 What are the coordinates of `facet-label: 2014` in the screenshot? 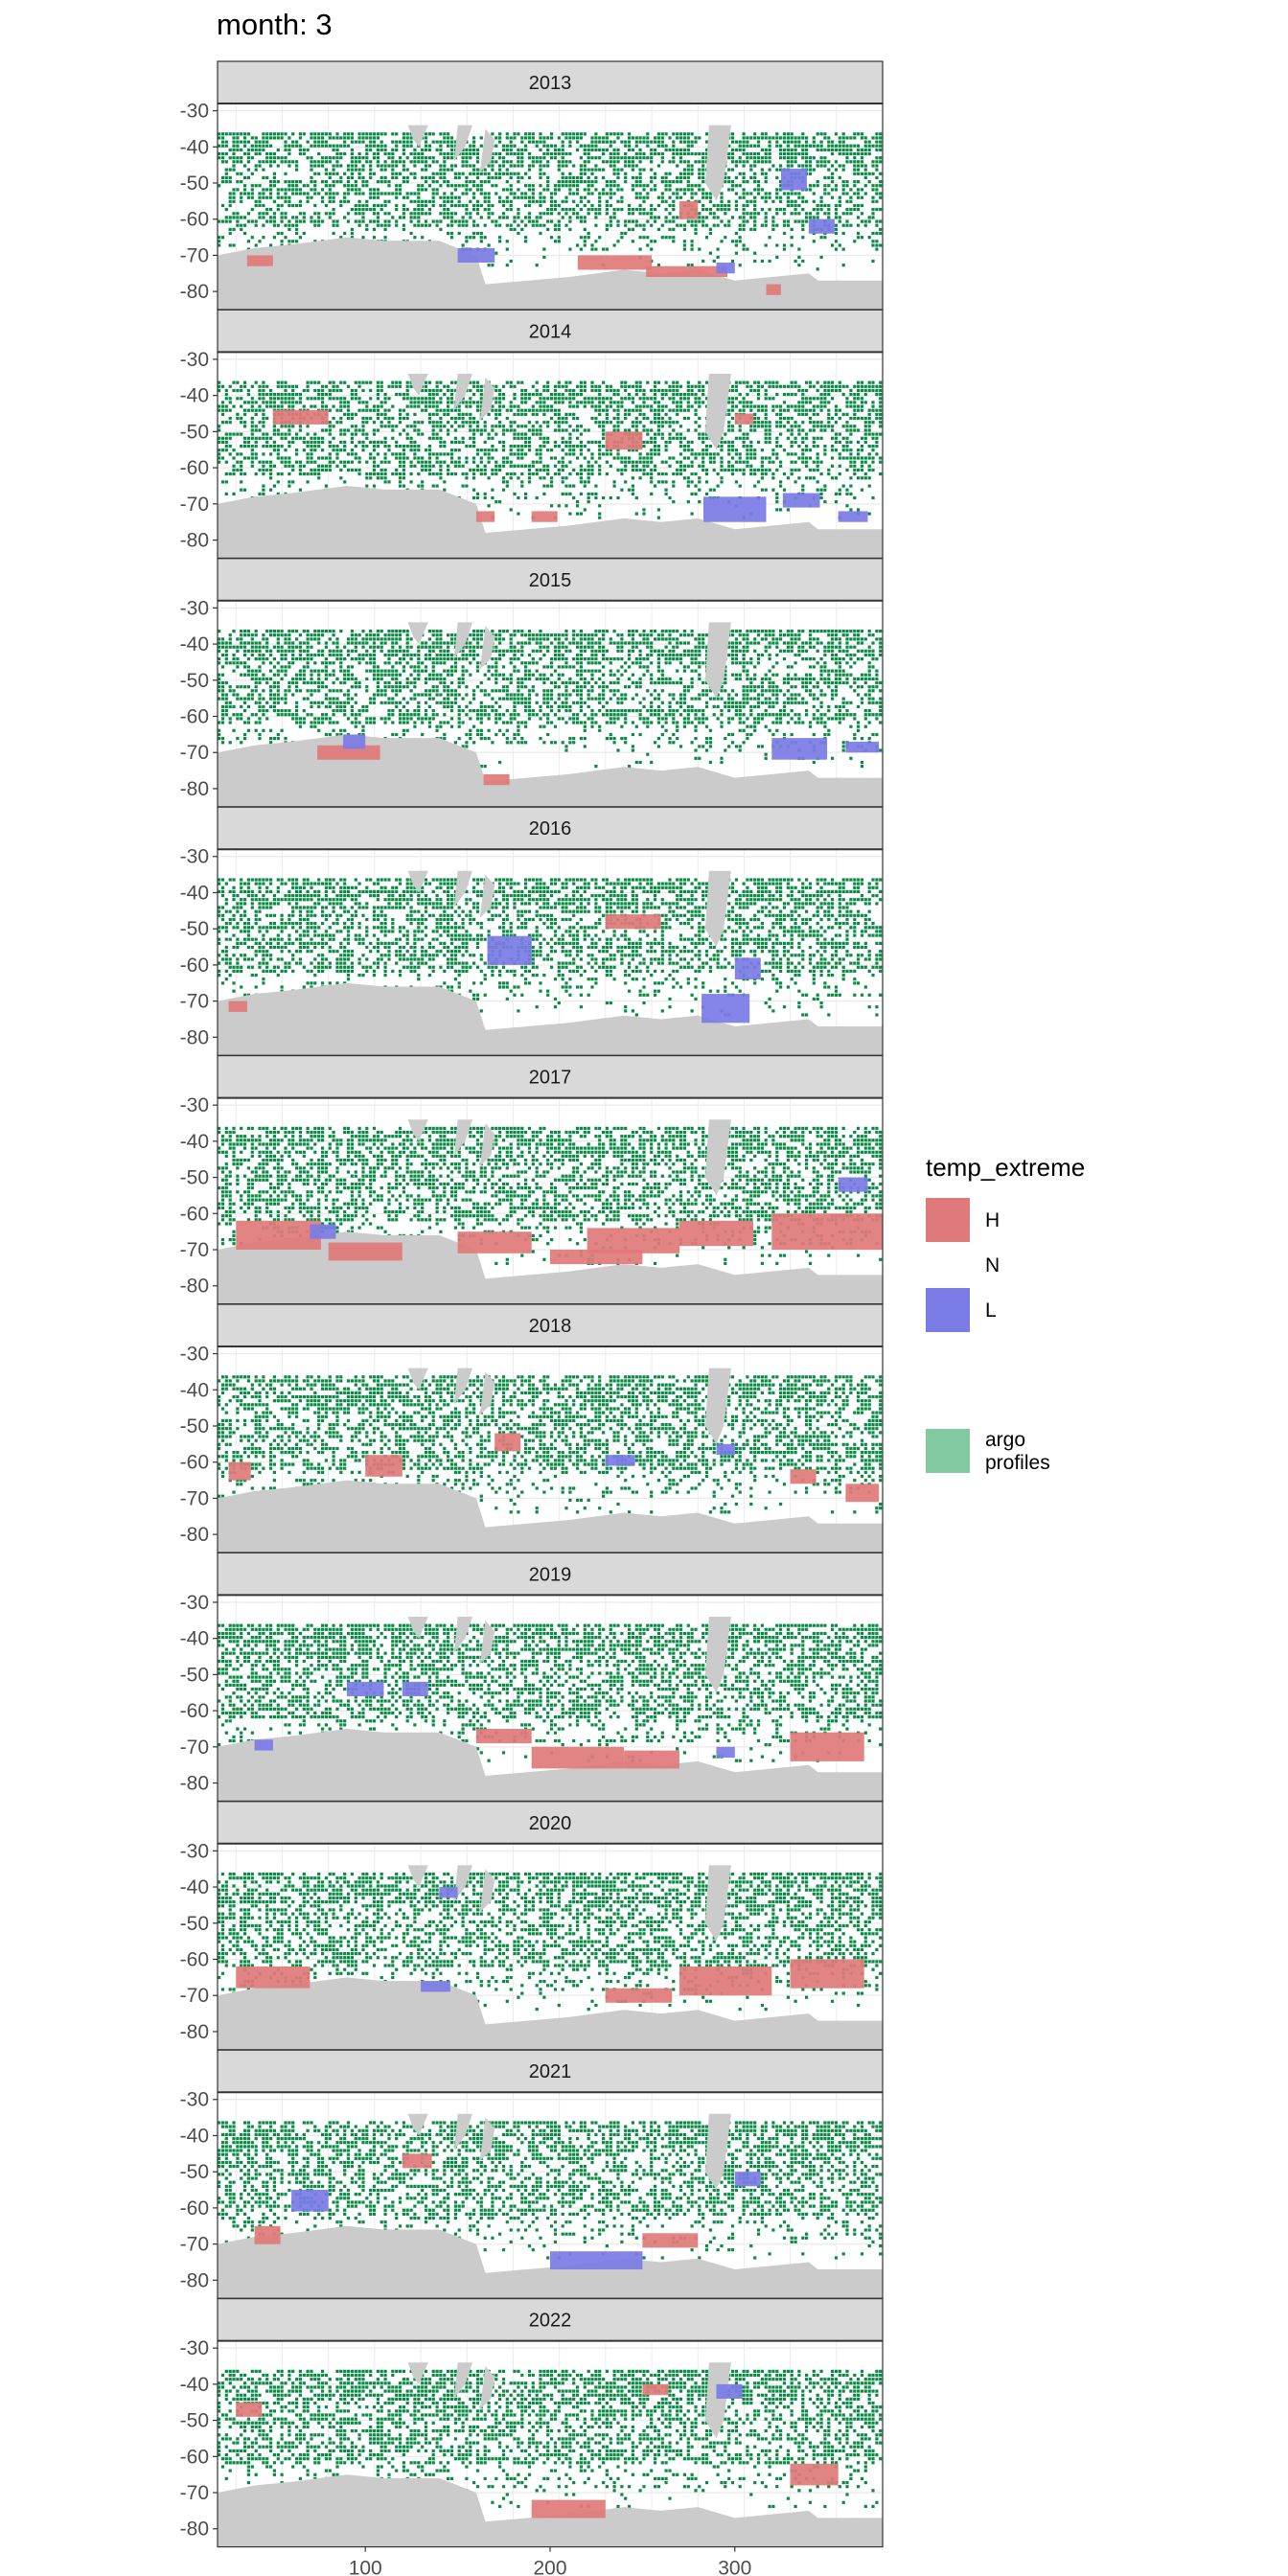 It's located at (550, 331).